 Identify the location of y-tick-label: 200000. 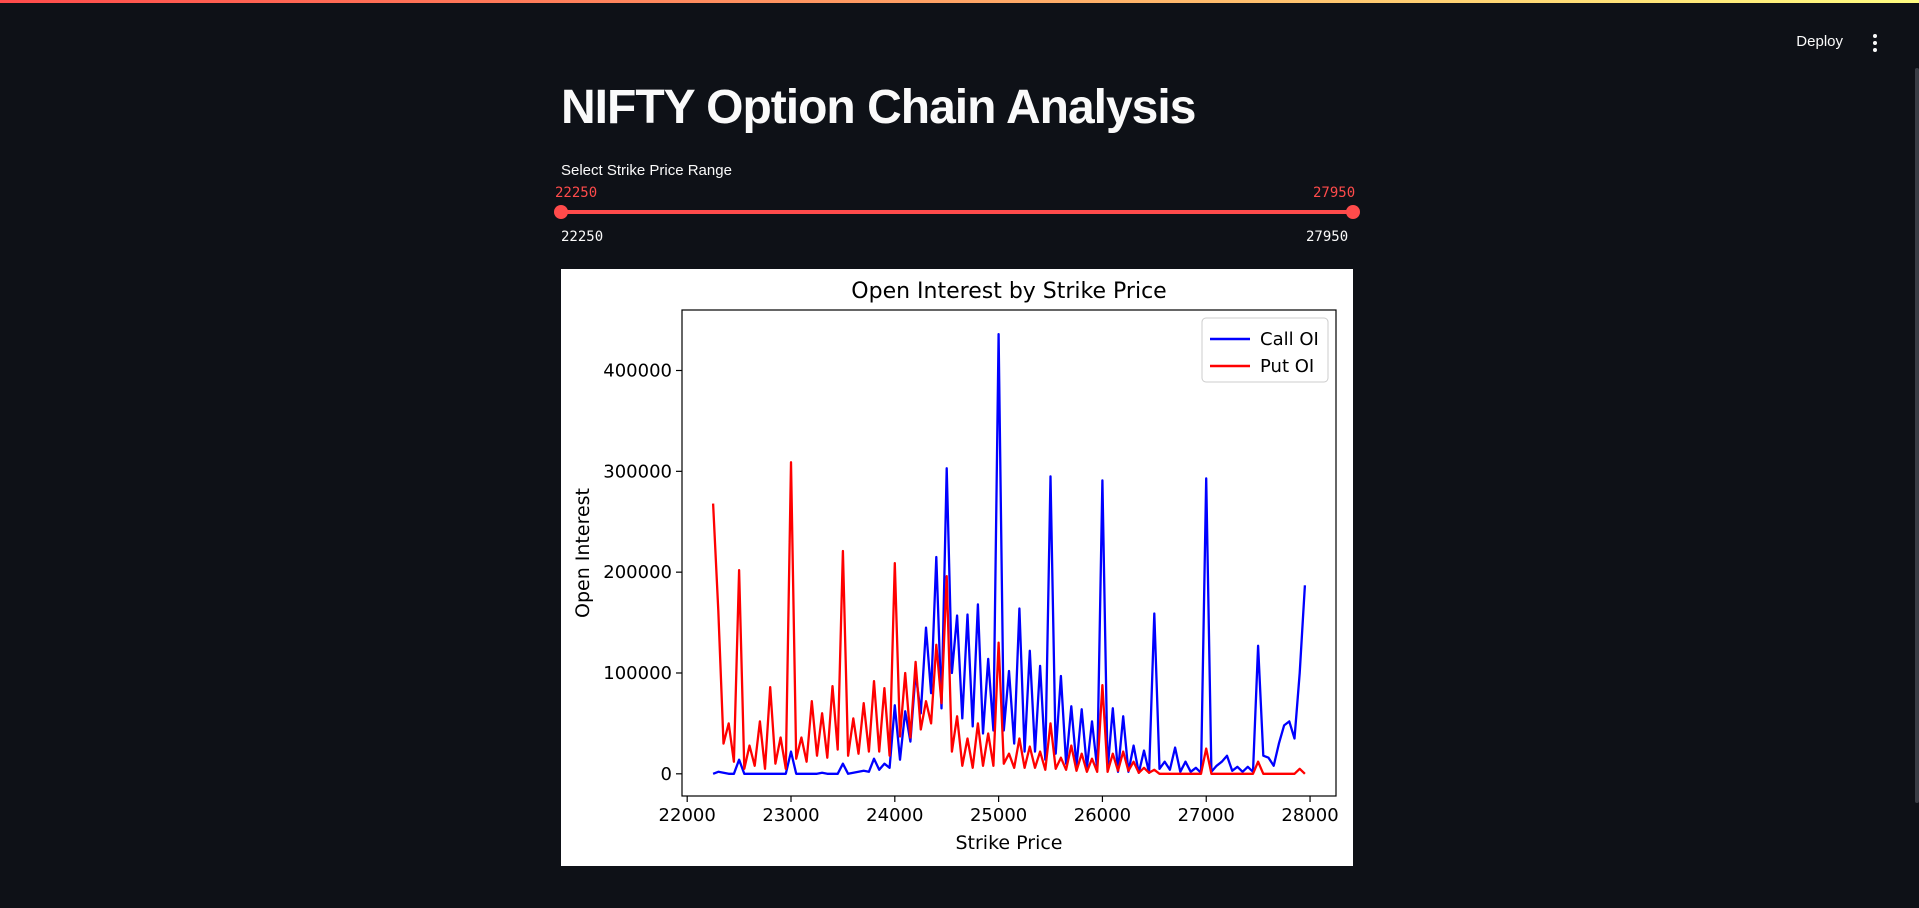
(637, 572).